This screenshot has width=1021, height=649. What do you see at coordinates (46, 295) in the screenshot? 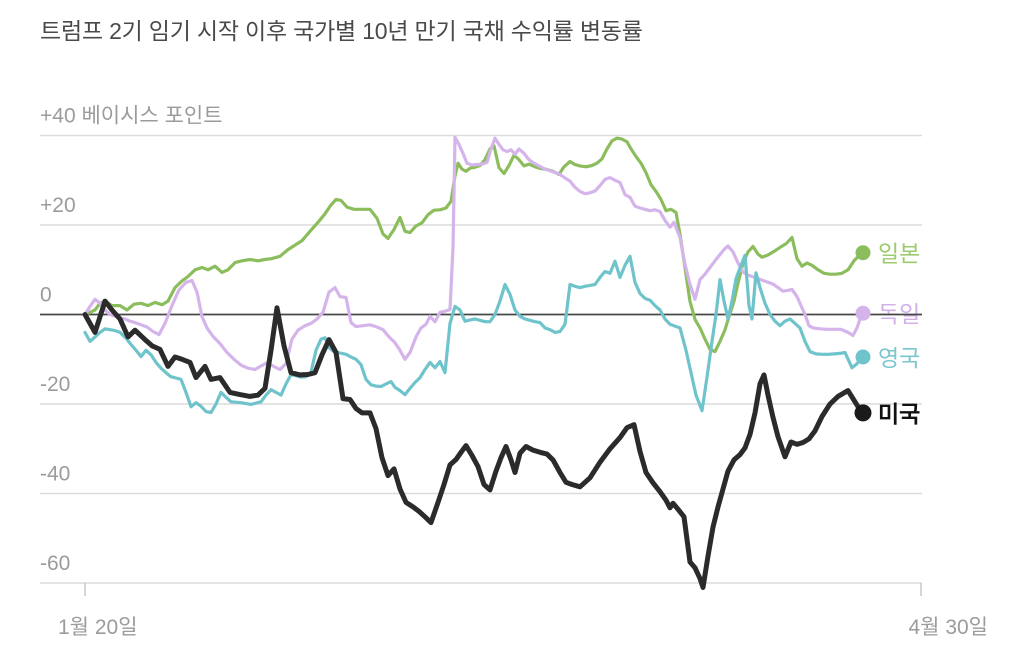
I see `y-axis-label-0: 0` at bounding box center [46, 295].